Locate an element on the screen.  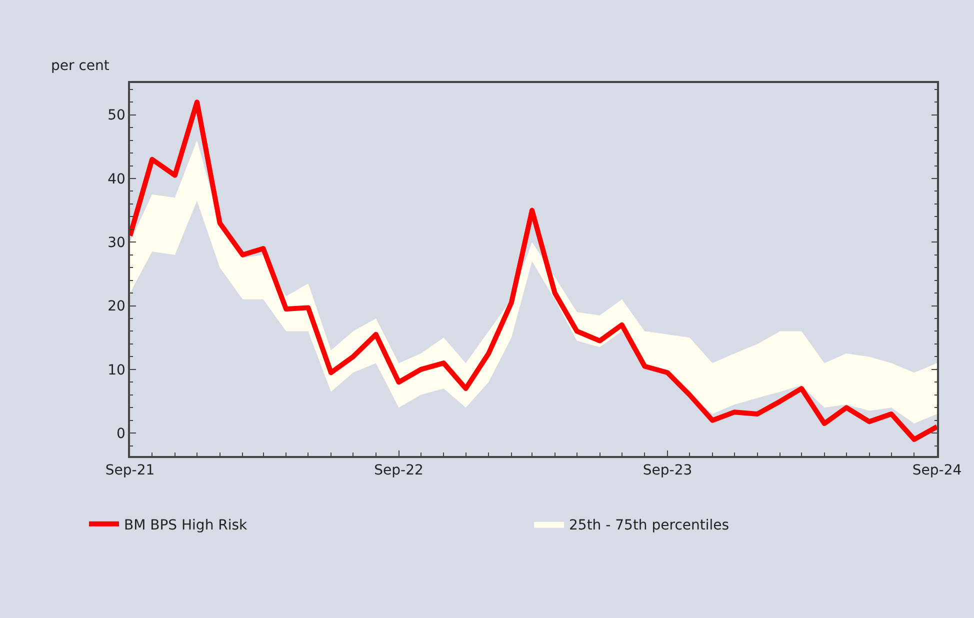
x-tick-label: Sep-23 is located at coordinates (667, 470).